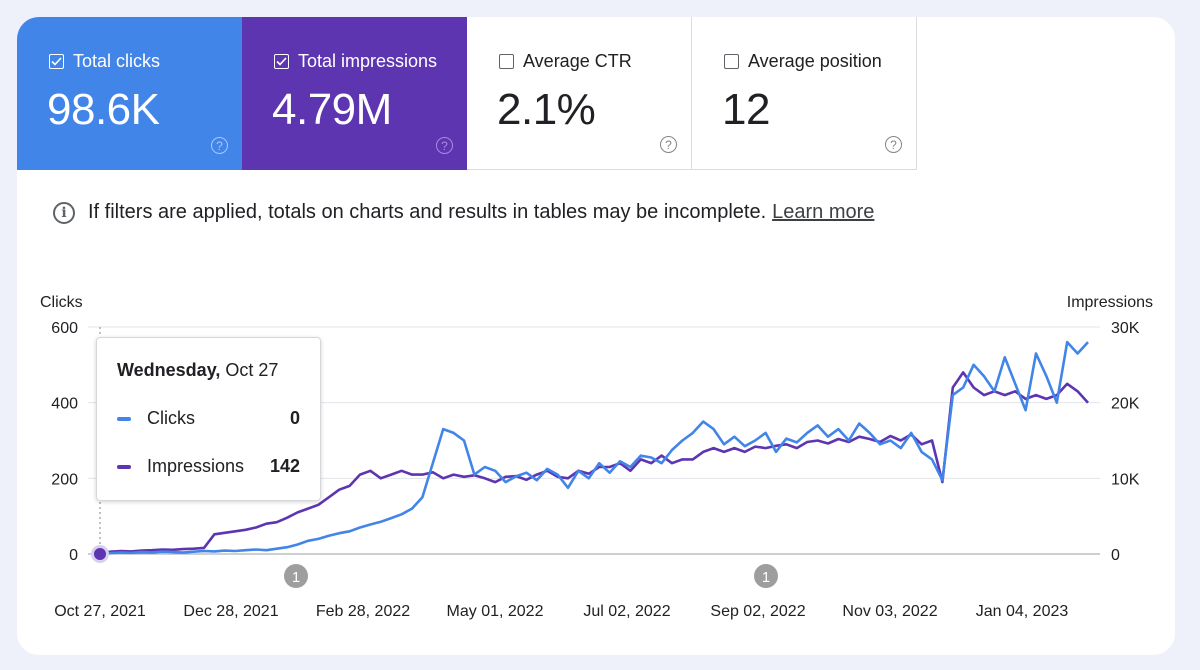  Describe the element at coordinates (117, 61) in the screenshot. I see `metric-label: Total clicks` at that location.